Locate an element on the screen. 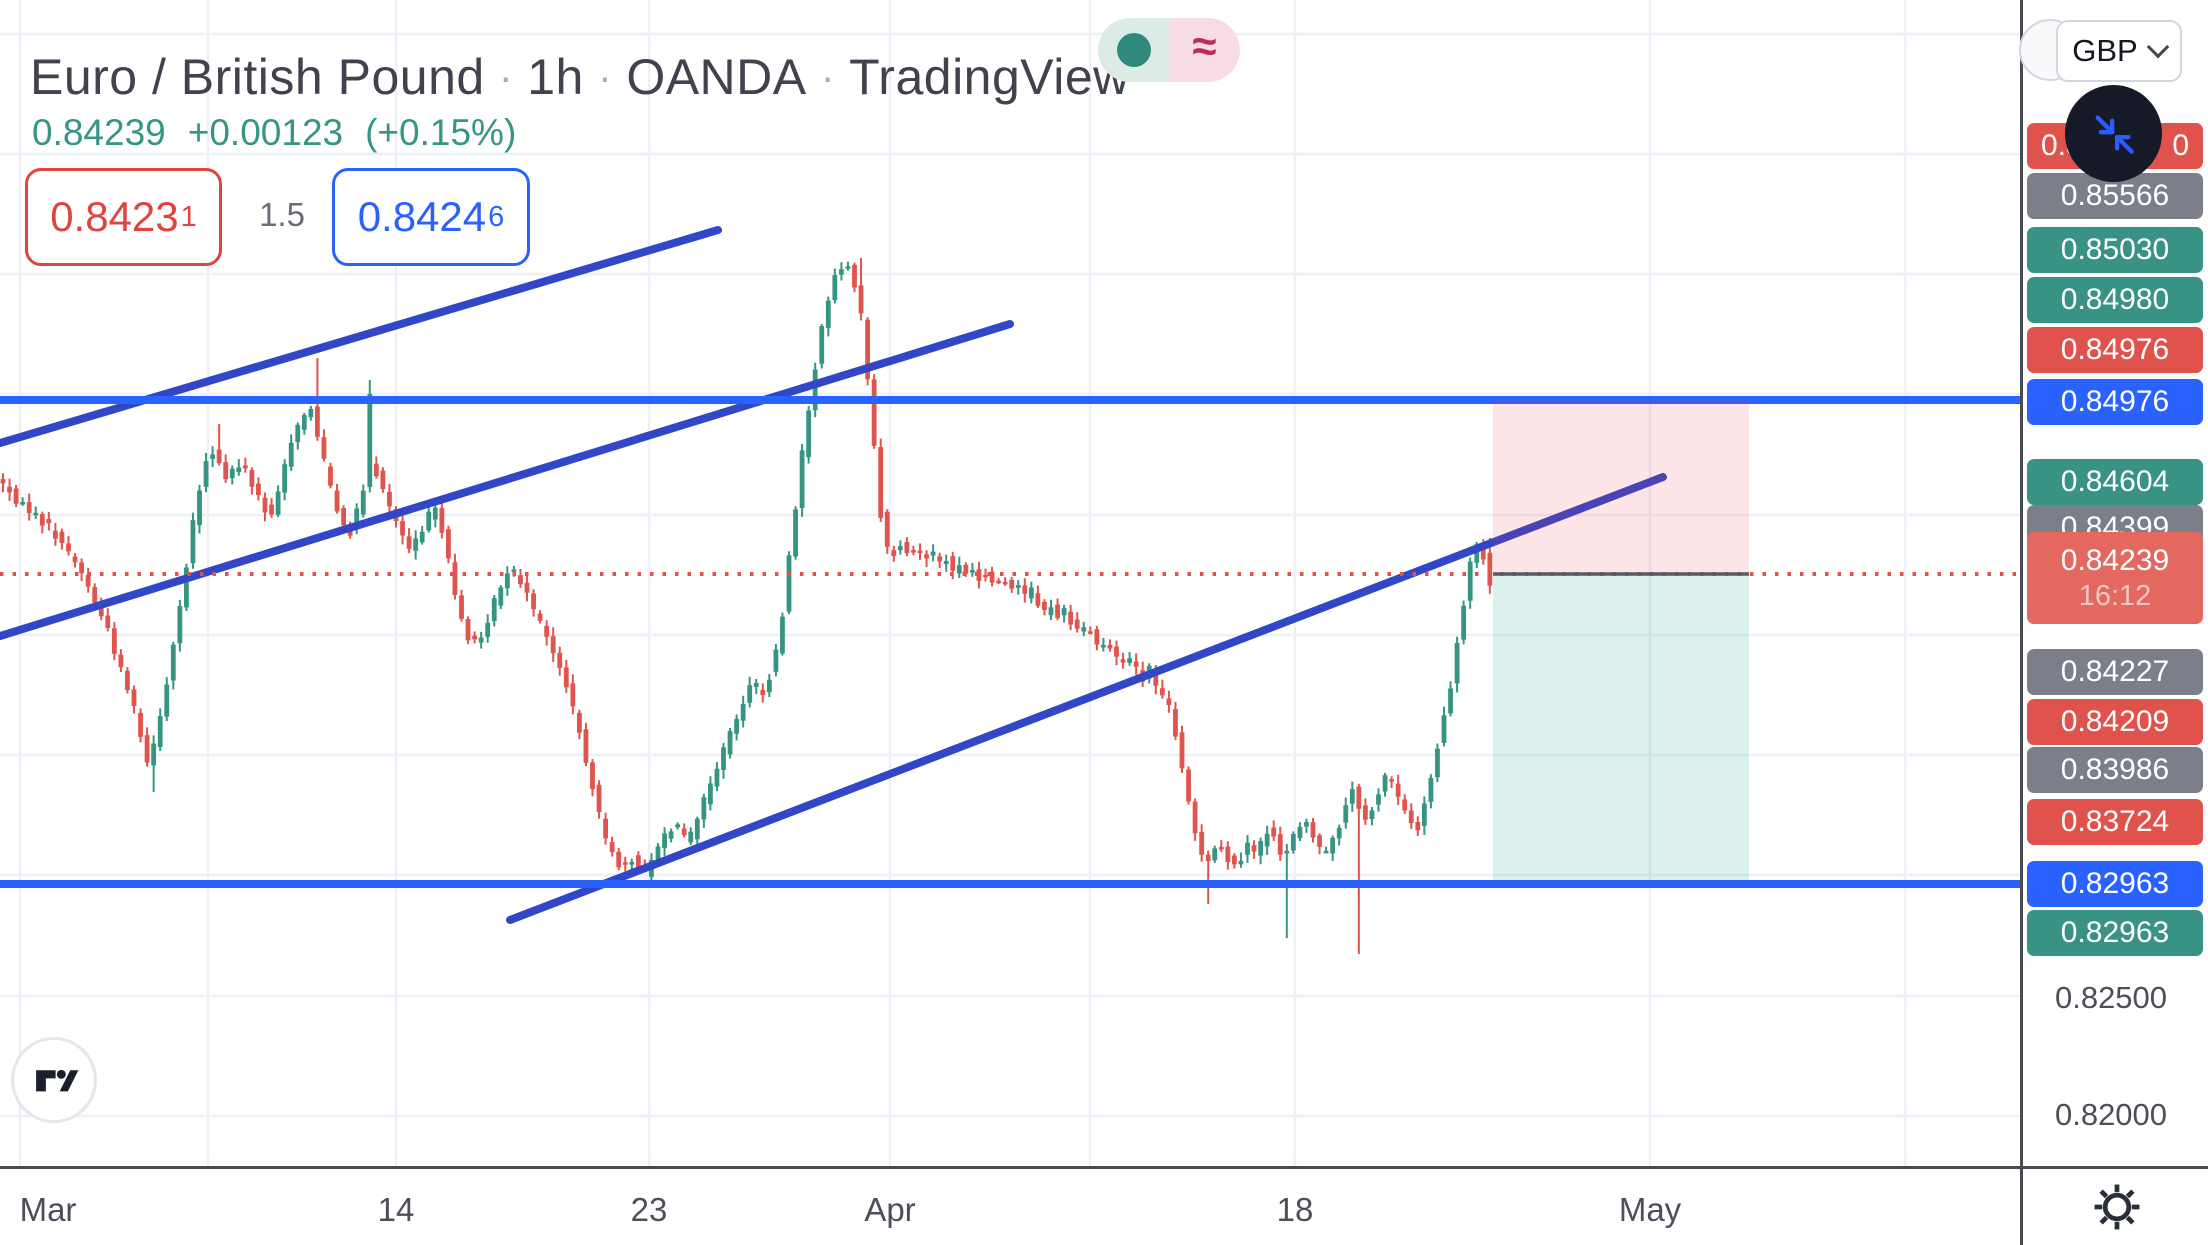  collapse-button is located at coordinates (2113, 133).